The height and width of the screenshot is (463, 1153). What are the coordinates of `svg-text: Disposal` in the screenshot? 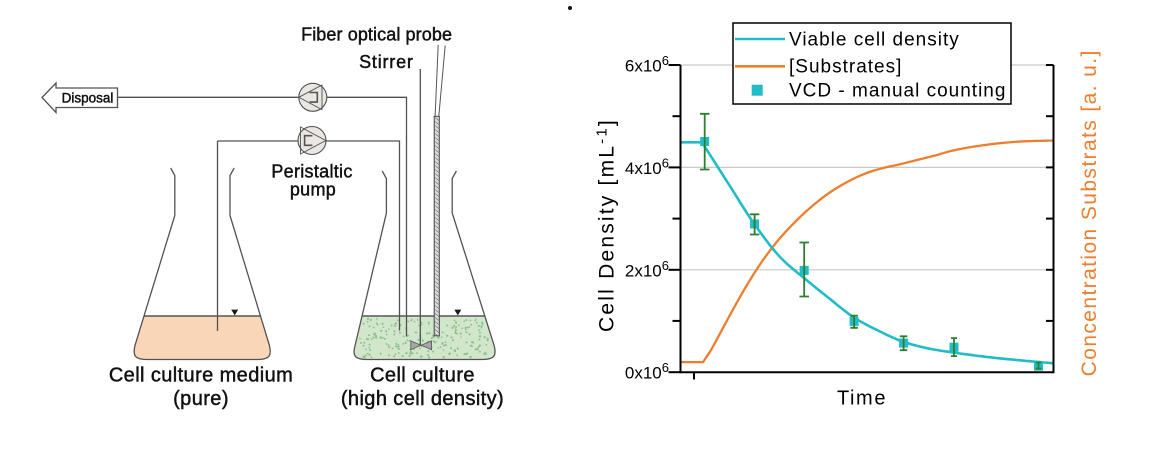 It's located at (88, 97).